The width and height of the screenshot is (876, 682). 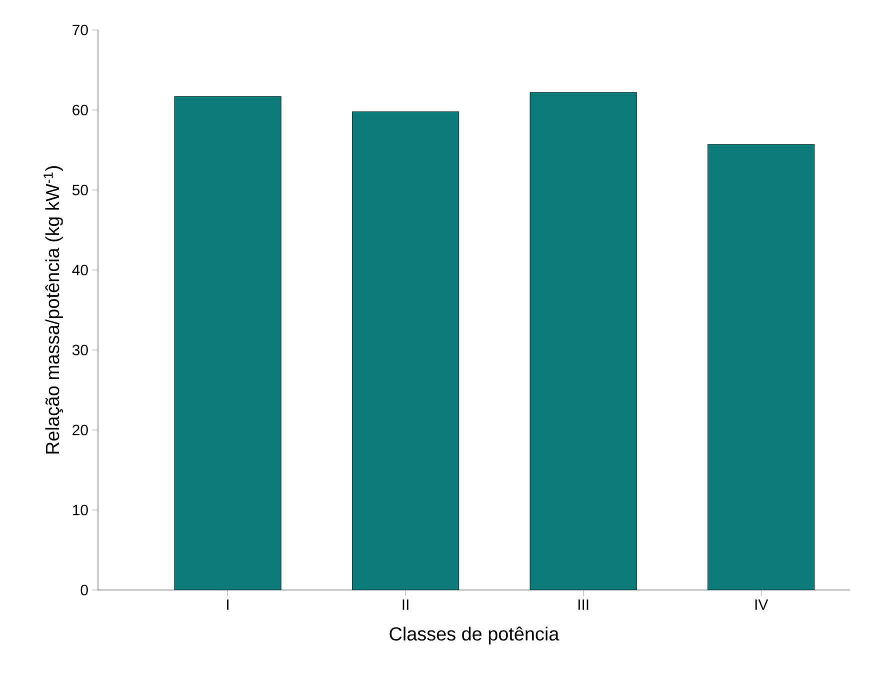 What do you see at coordinates (761, 605) in the screenshot?
I see `x-tick-label: IV` at bounding box center [761, 605].